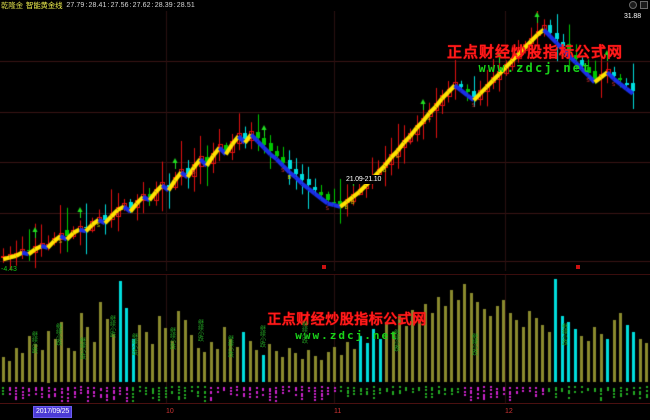 This screenshot has width=650, height=420. I want to click on minimize-icon, so click(633, 5).